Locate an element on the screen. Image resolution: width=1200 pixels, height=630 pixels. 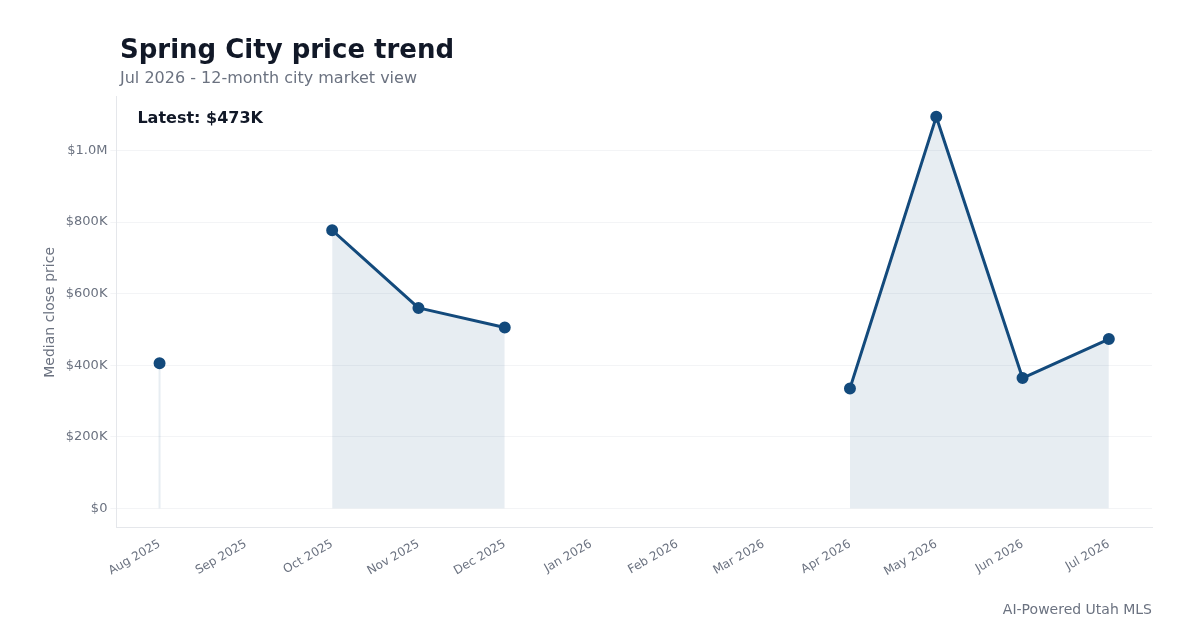
y-tick-label: $400K is located at coordinates (86, 364).